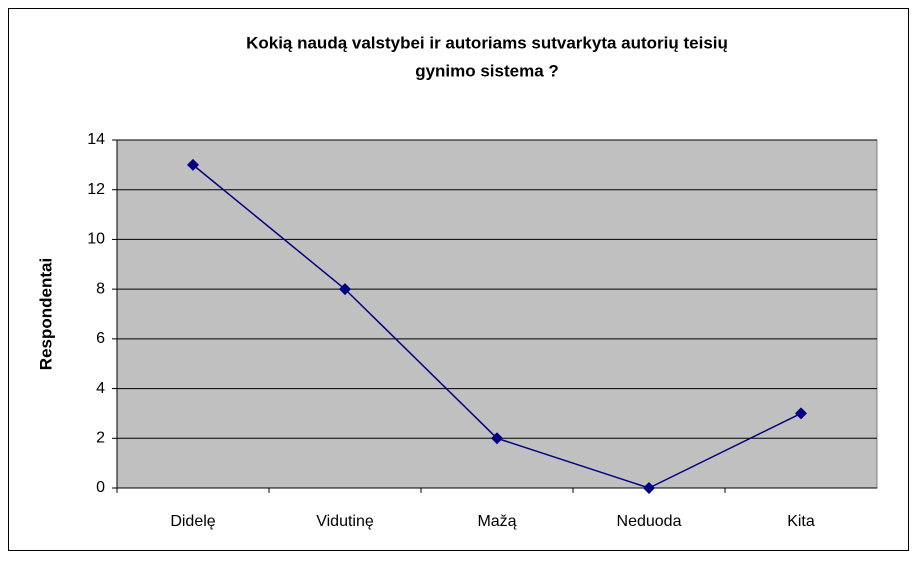 This screenshot has height=564, width=917. Describe the element at coordinates (96, 139) in the screenshot. I see `y-tick-label: 14` at that location.